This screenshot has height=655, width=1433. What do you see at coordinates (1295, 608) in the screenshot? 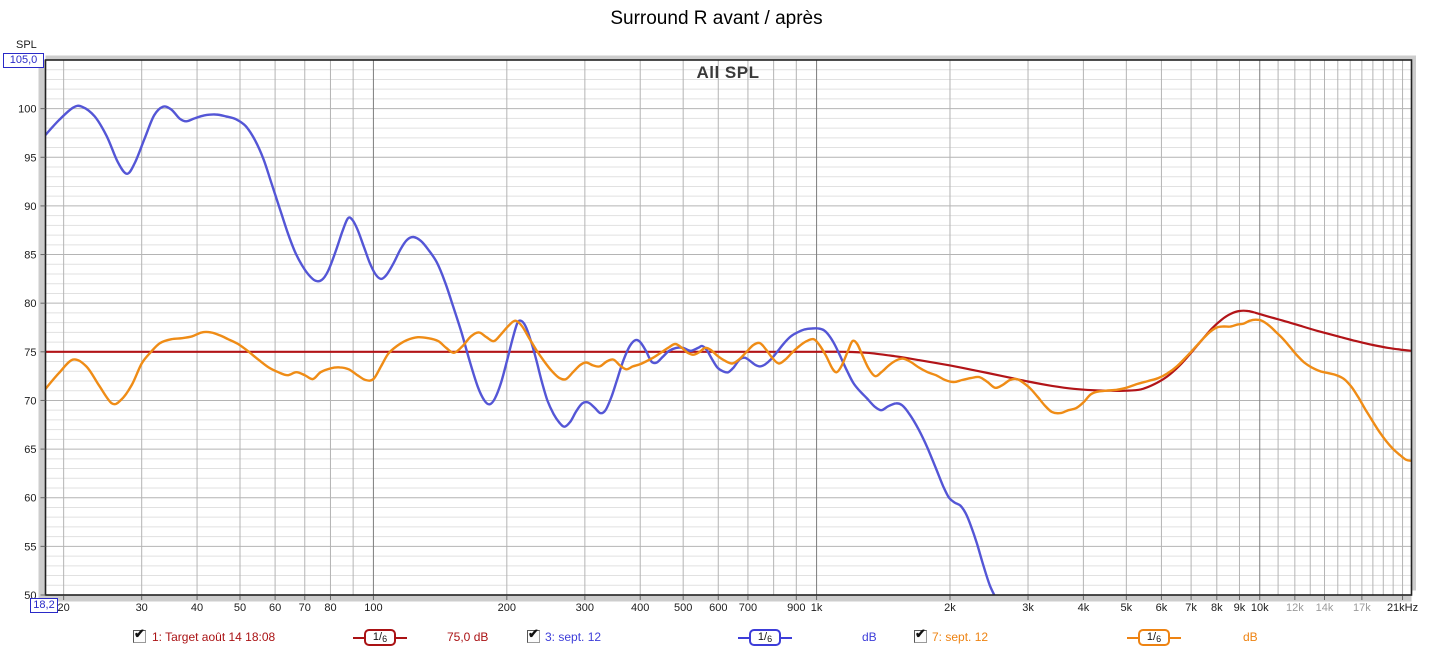
I see `x-tick-label: 12k` at bounding box center [1295, 608].